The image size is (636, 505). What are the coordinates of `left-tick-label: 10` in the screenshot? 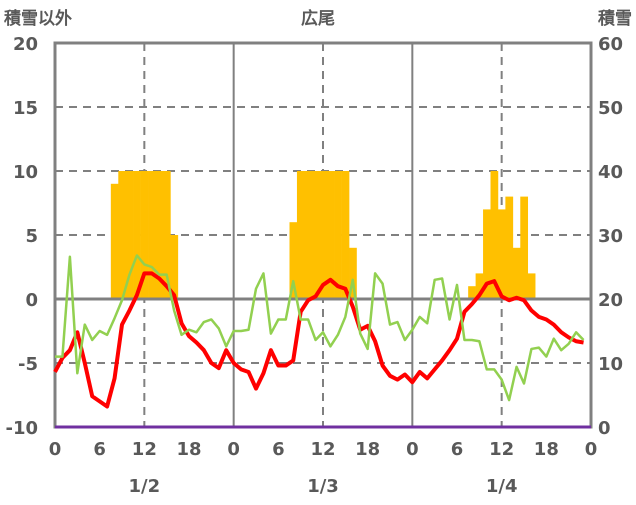 It's located at (25, 172).